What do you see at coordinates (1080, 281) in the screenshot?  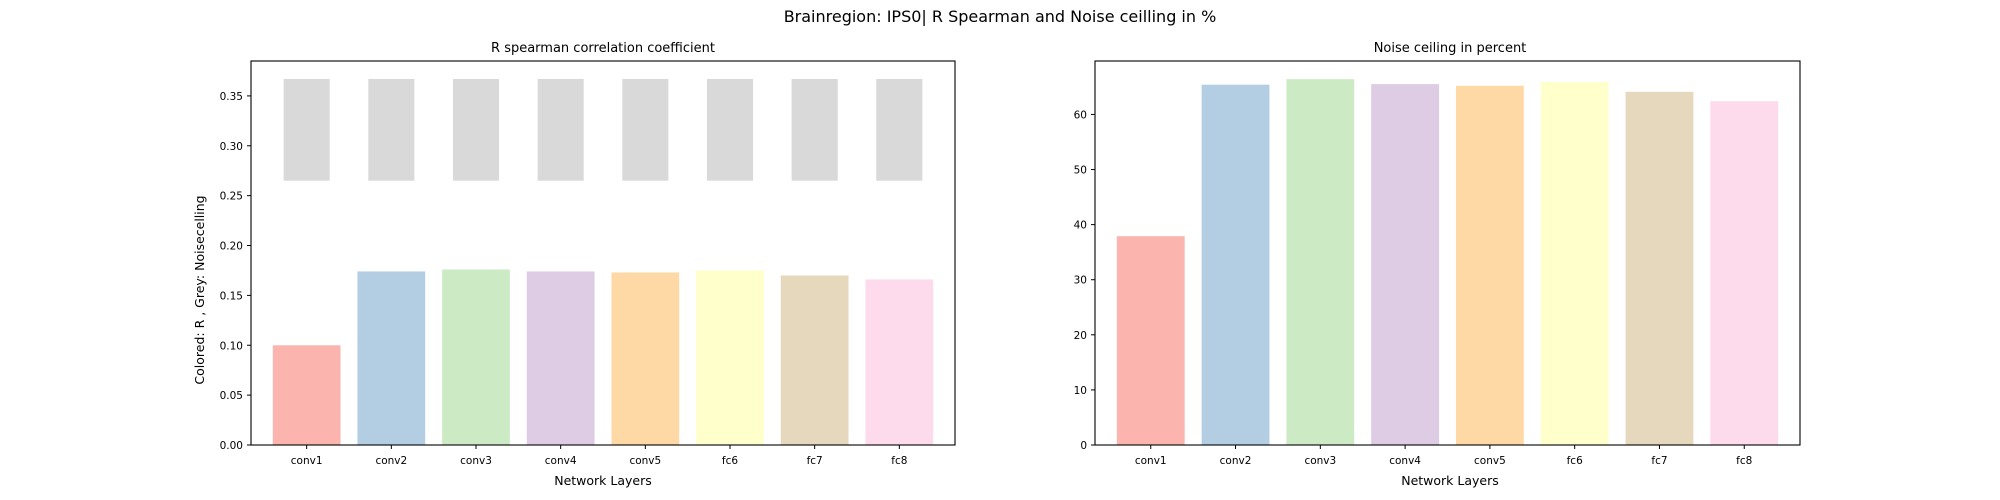 I see `y-tick-label: 30` at bounding box center [1080, 281].